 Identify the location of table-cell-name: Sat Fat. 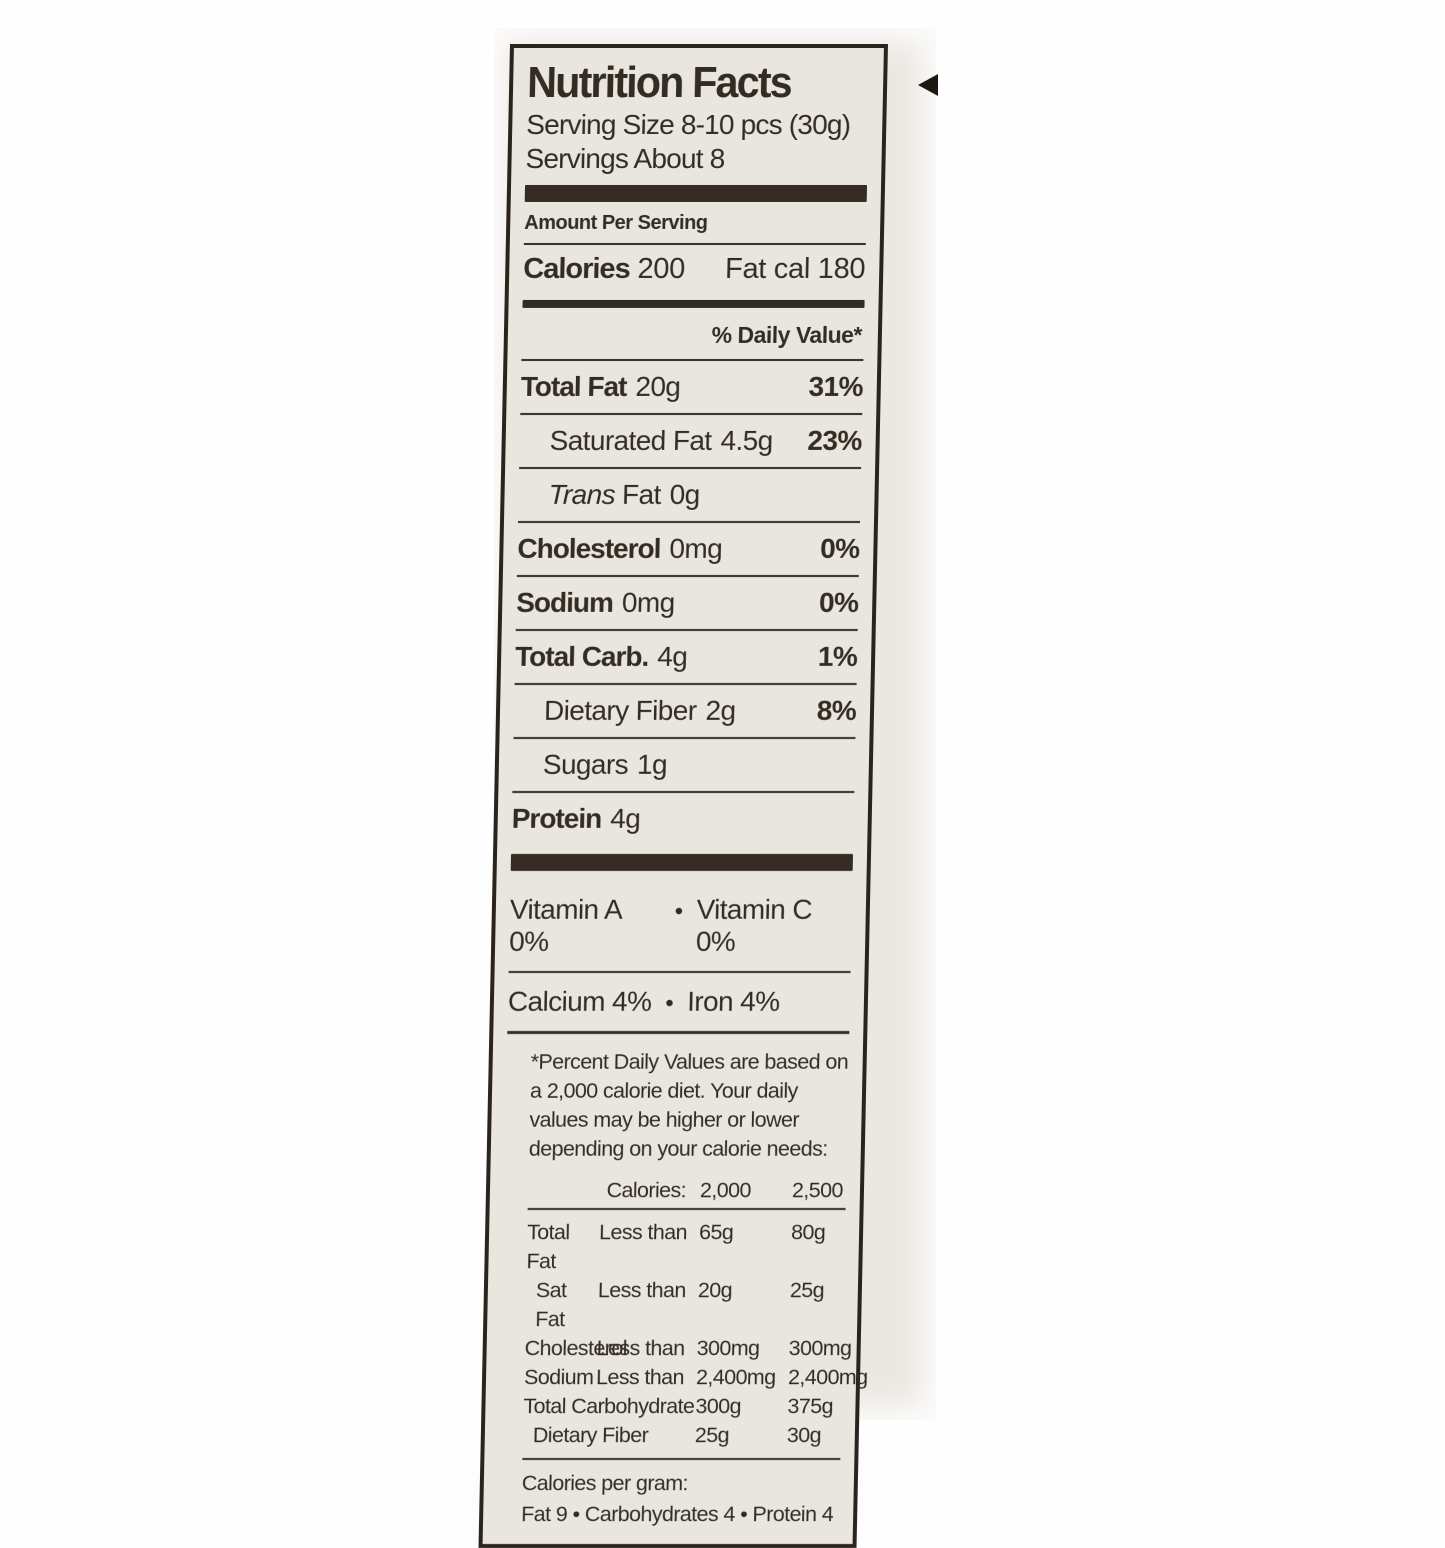
(551, 1304).